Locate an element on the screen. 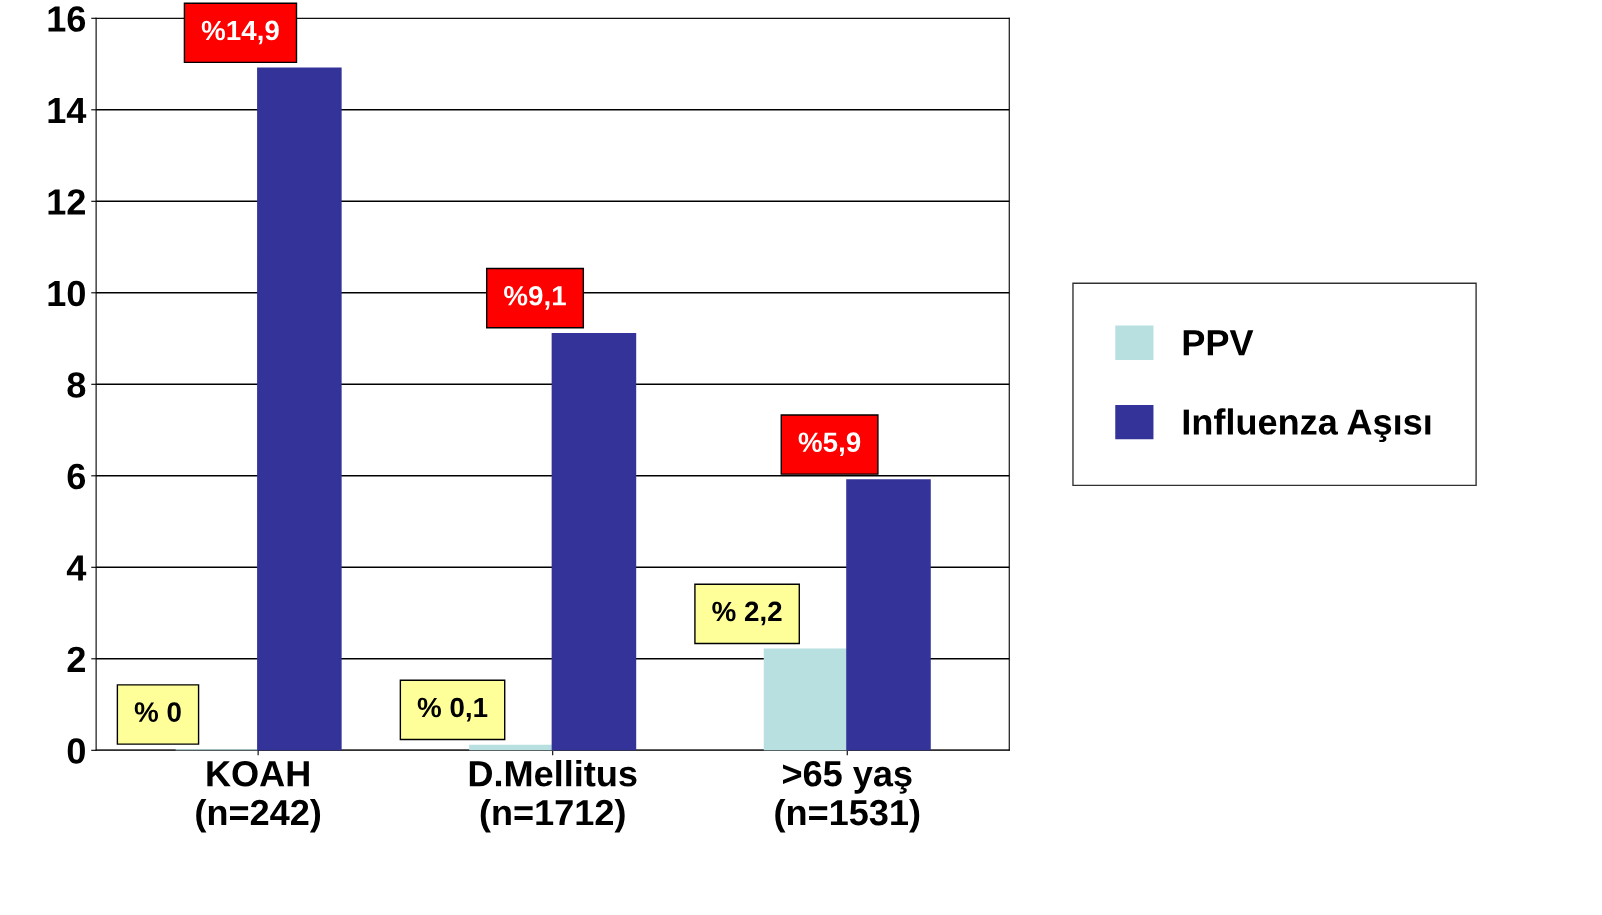 This screenshot has width=1602, height=915. data-label: % 0,1 is located at coordinates (452, 709).